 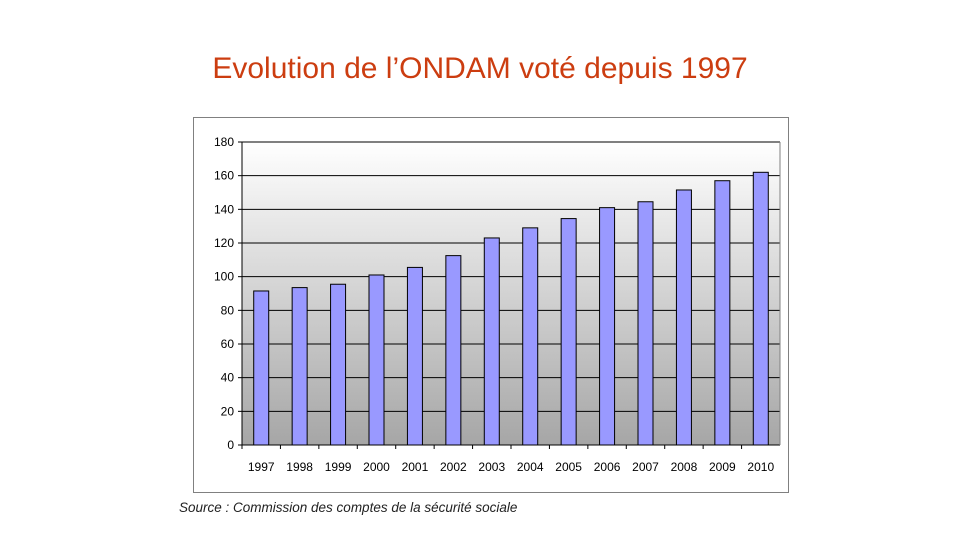 What do you see at coordinates (453, 350) in the screenshot?
I see `bar-2002` at bounding box center [453, 350].